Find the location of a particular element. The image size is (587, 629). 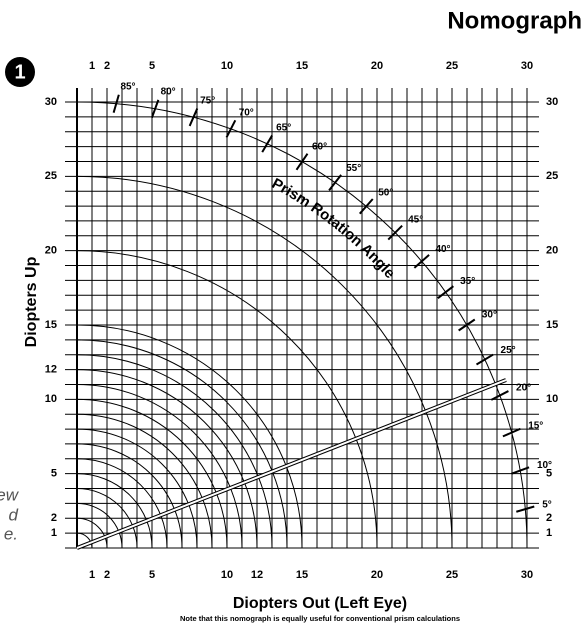

y-tick-label: 2 is located at coordinates (54, 518).